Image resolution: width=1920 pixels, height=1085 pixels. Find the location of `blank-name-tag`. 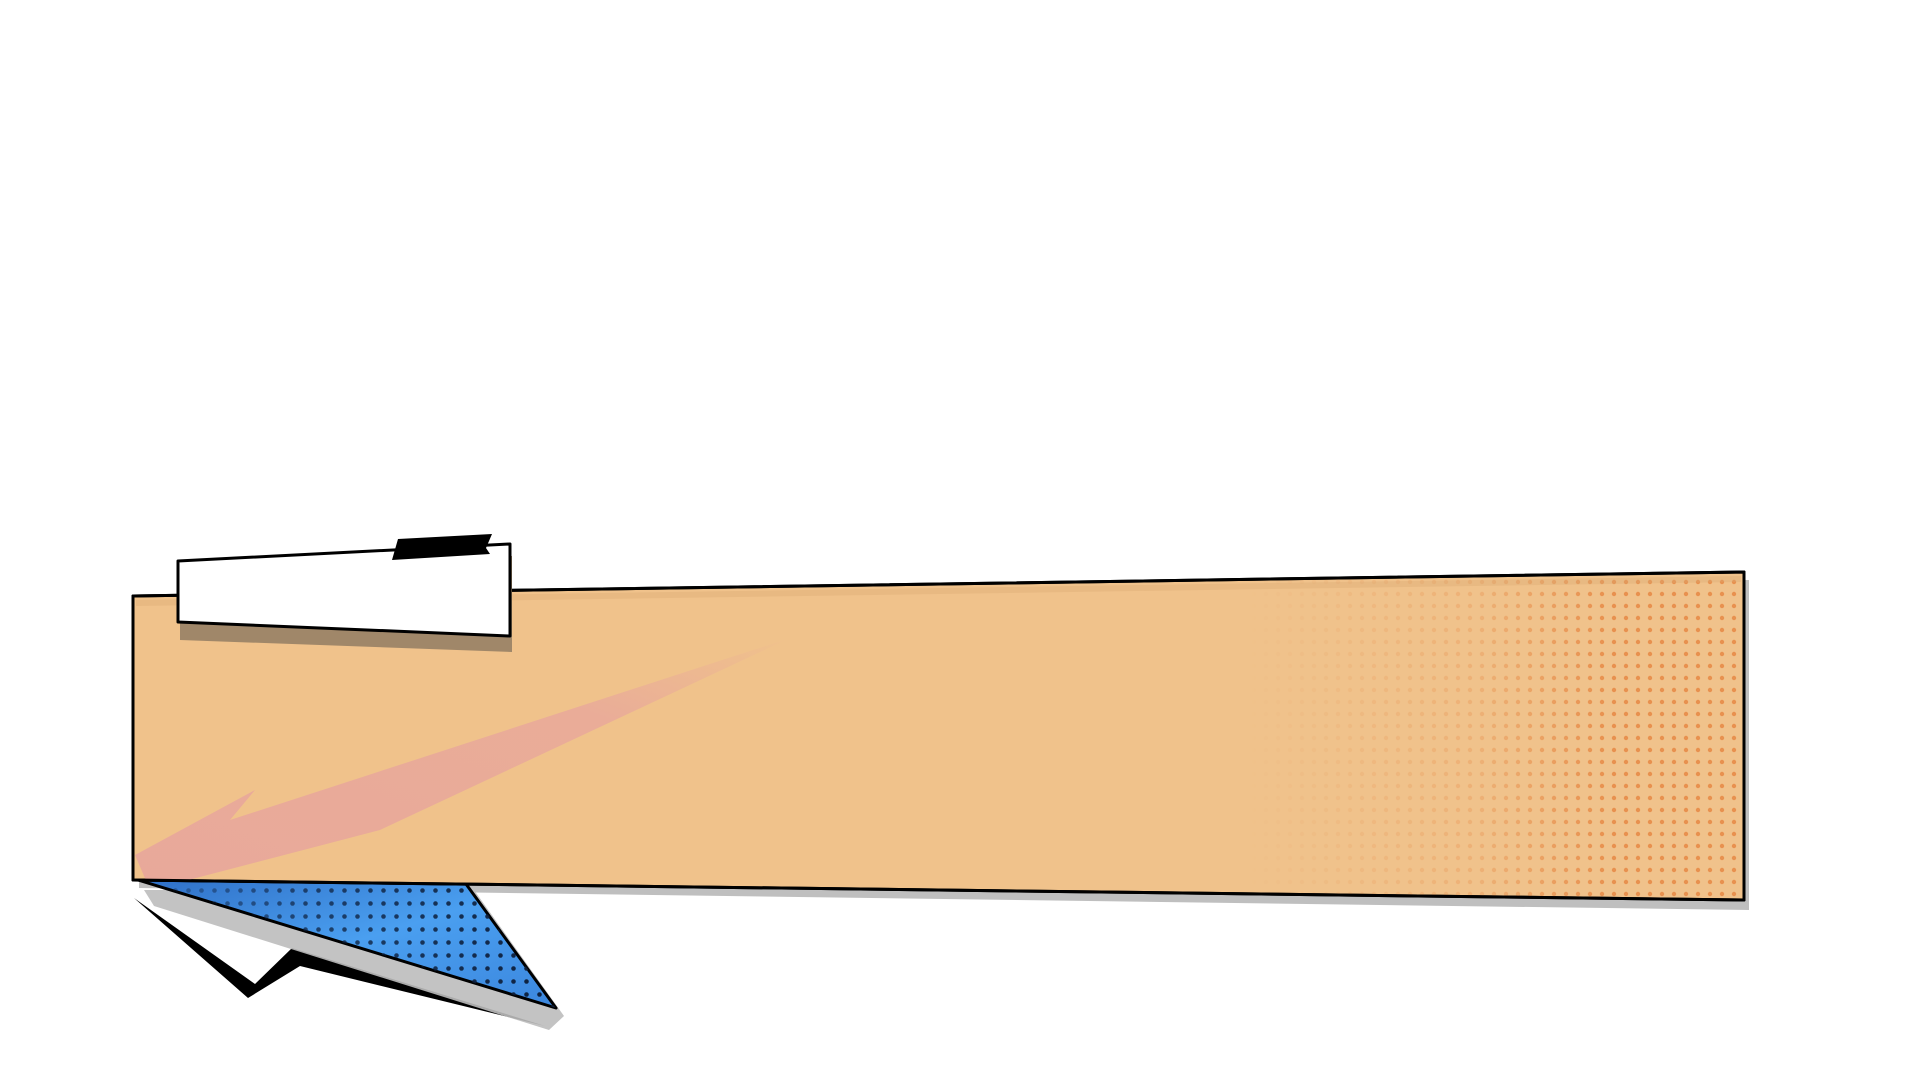

blank-name-tag is located at coordinates (344, 593).